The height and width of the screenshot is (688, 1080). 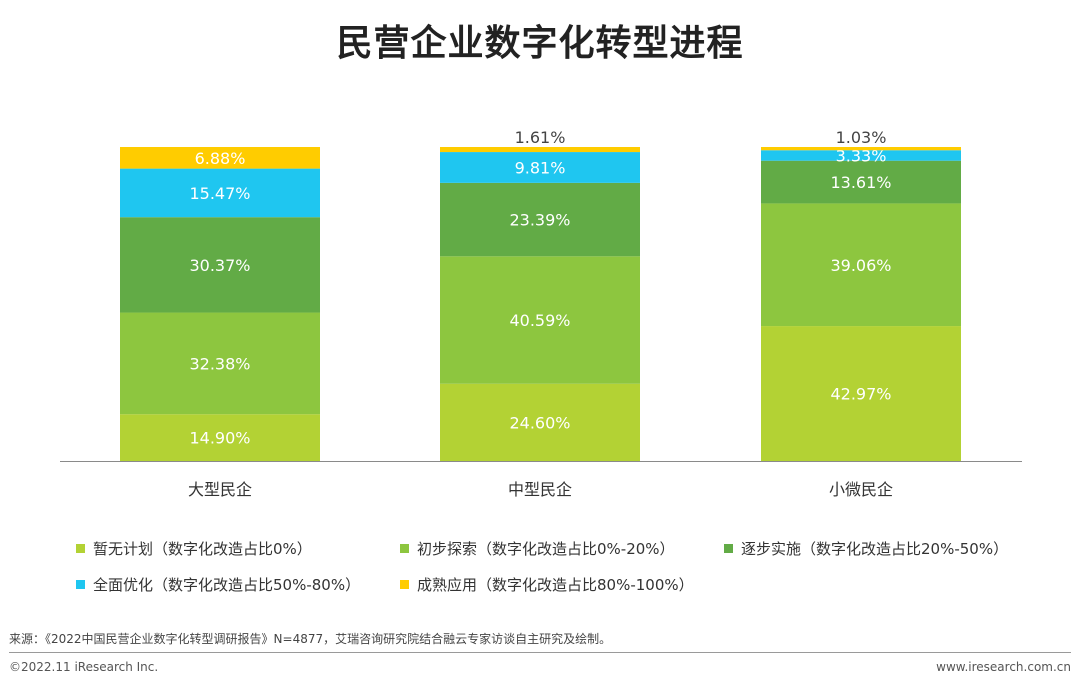 I want to click on data-label: 24.60%, so click(x=539, y=422).